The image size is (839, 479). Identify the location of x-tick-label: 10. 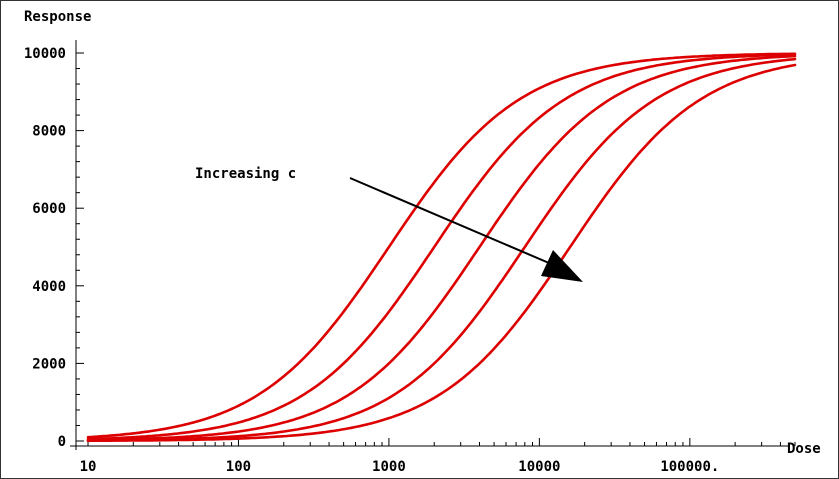
(88, 467).